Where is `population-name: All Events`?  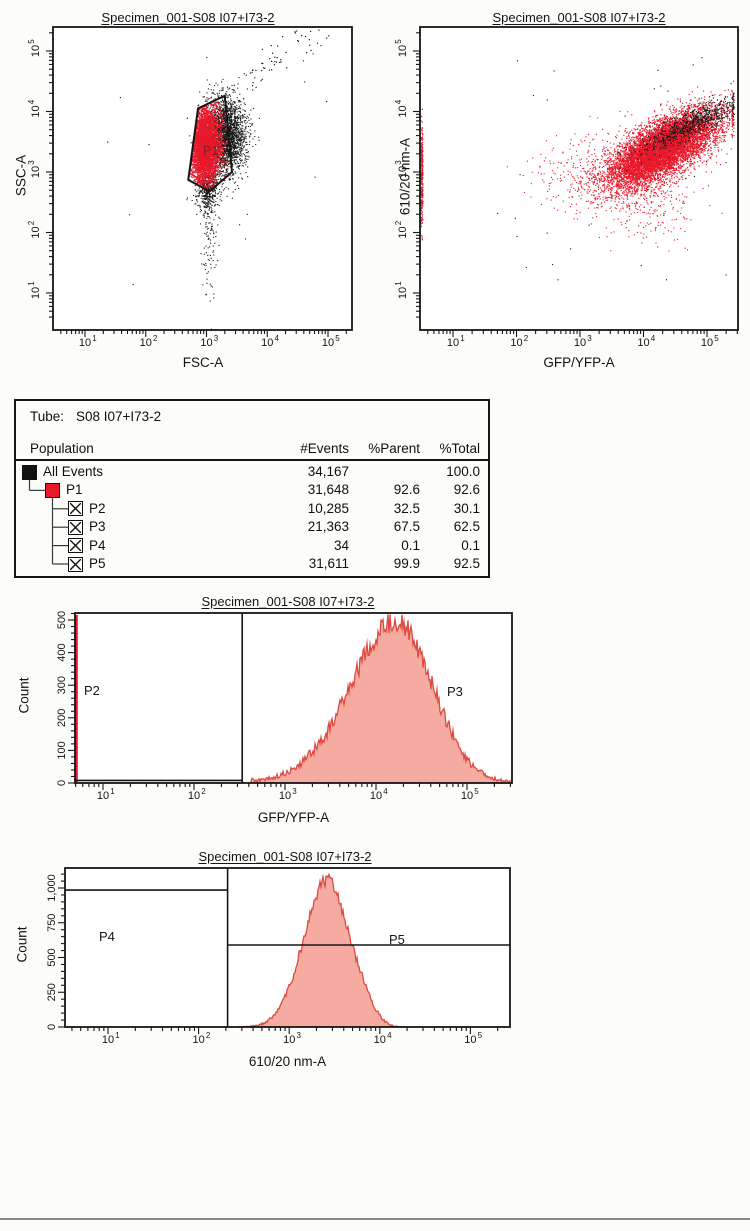 population-name: All Events is located at coordinates (73, 471).